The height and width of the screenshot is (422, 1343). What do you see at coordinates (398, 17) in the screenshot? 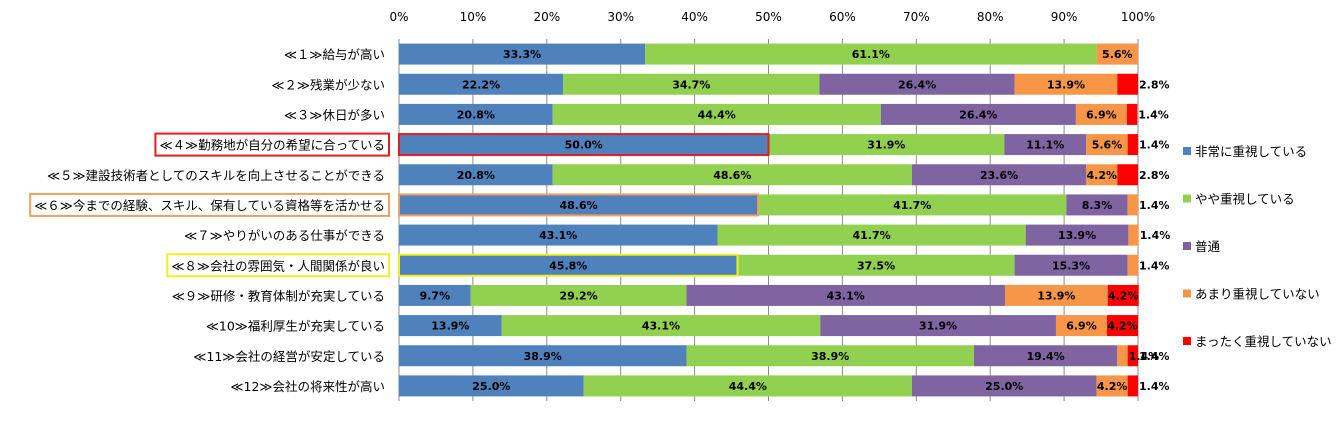
I see `x-tick-label: 0%` at bounding box center [398, 17].